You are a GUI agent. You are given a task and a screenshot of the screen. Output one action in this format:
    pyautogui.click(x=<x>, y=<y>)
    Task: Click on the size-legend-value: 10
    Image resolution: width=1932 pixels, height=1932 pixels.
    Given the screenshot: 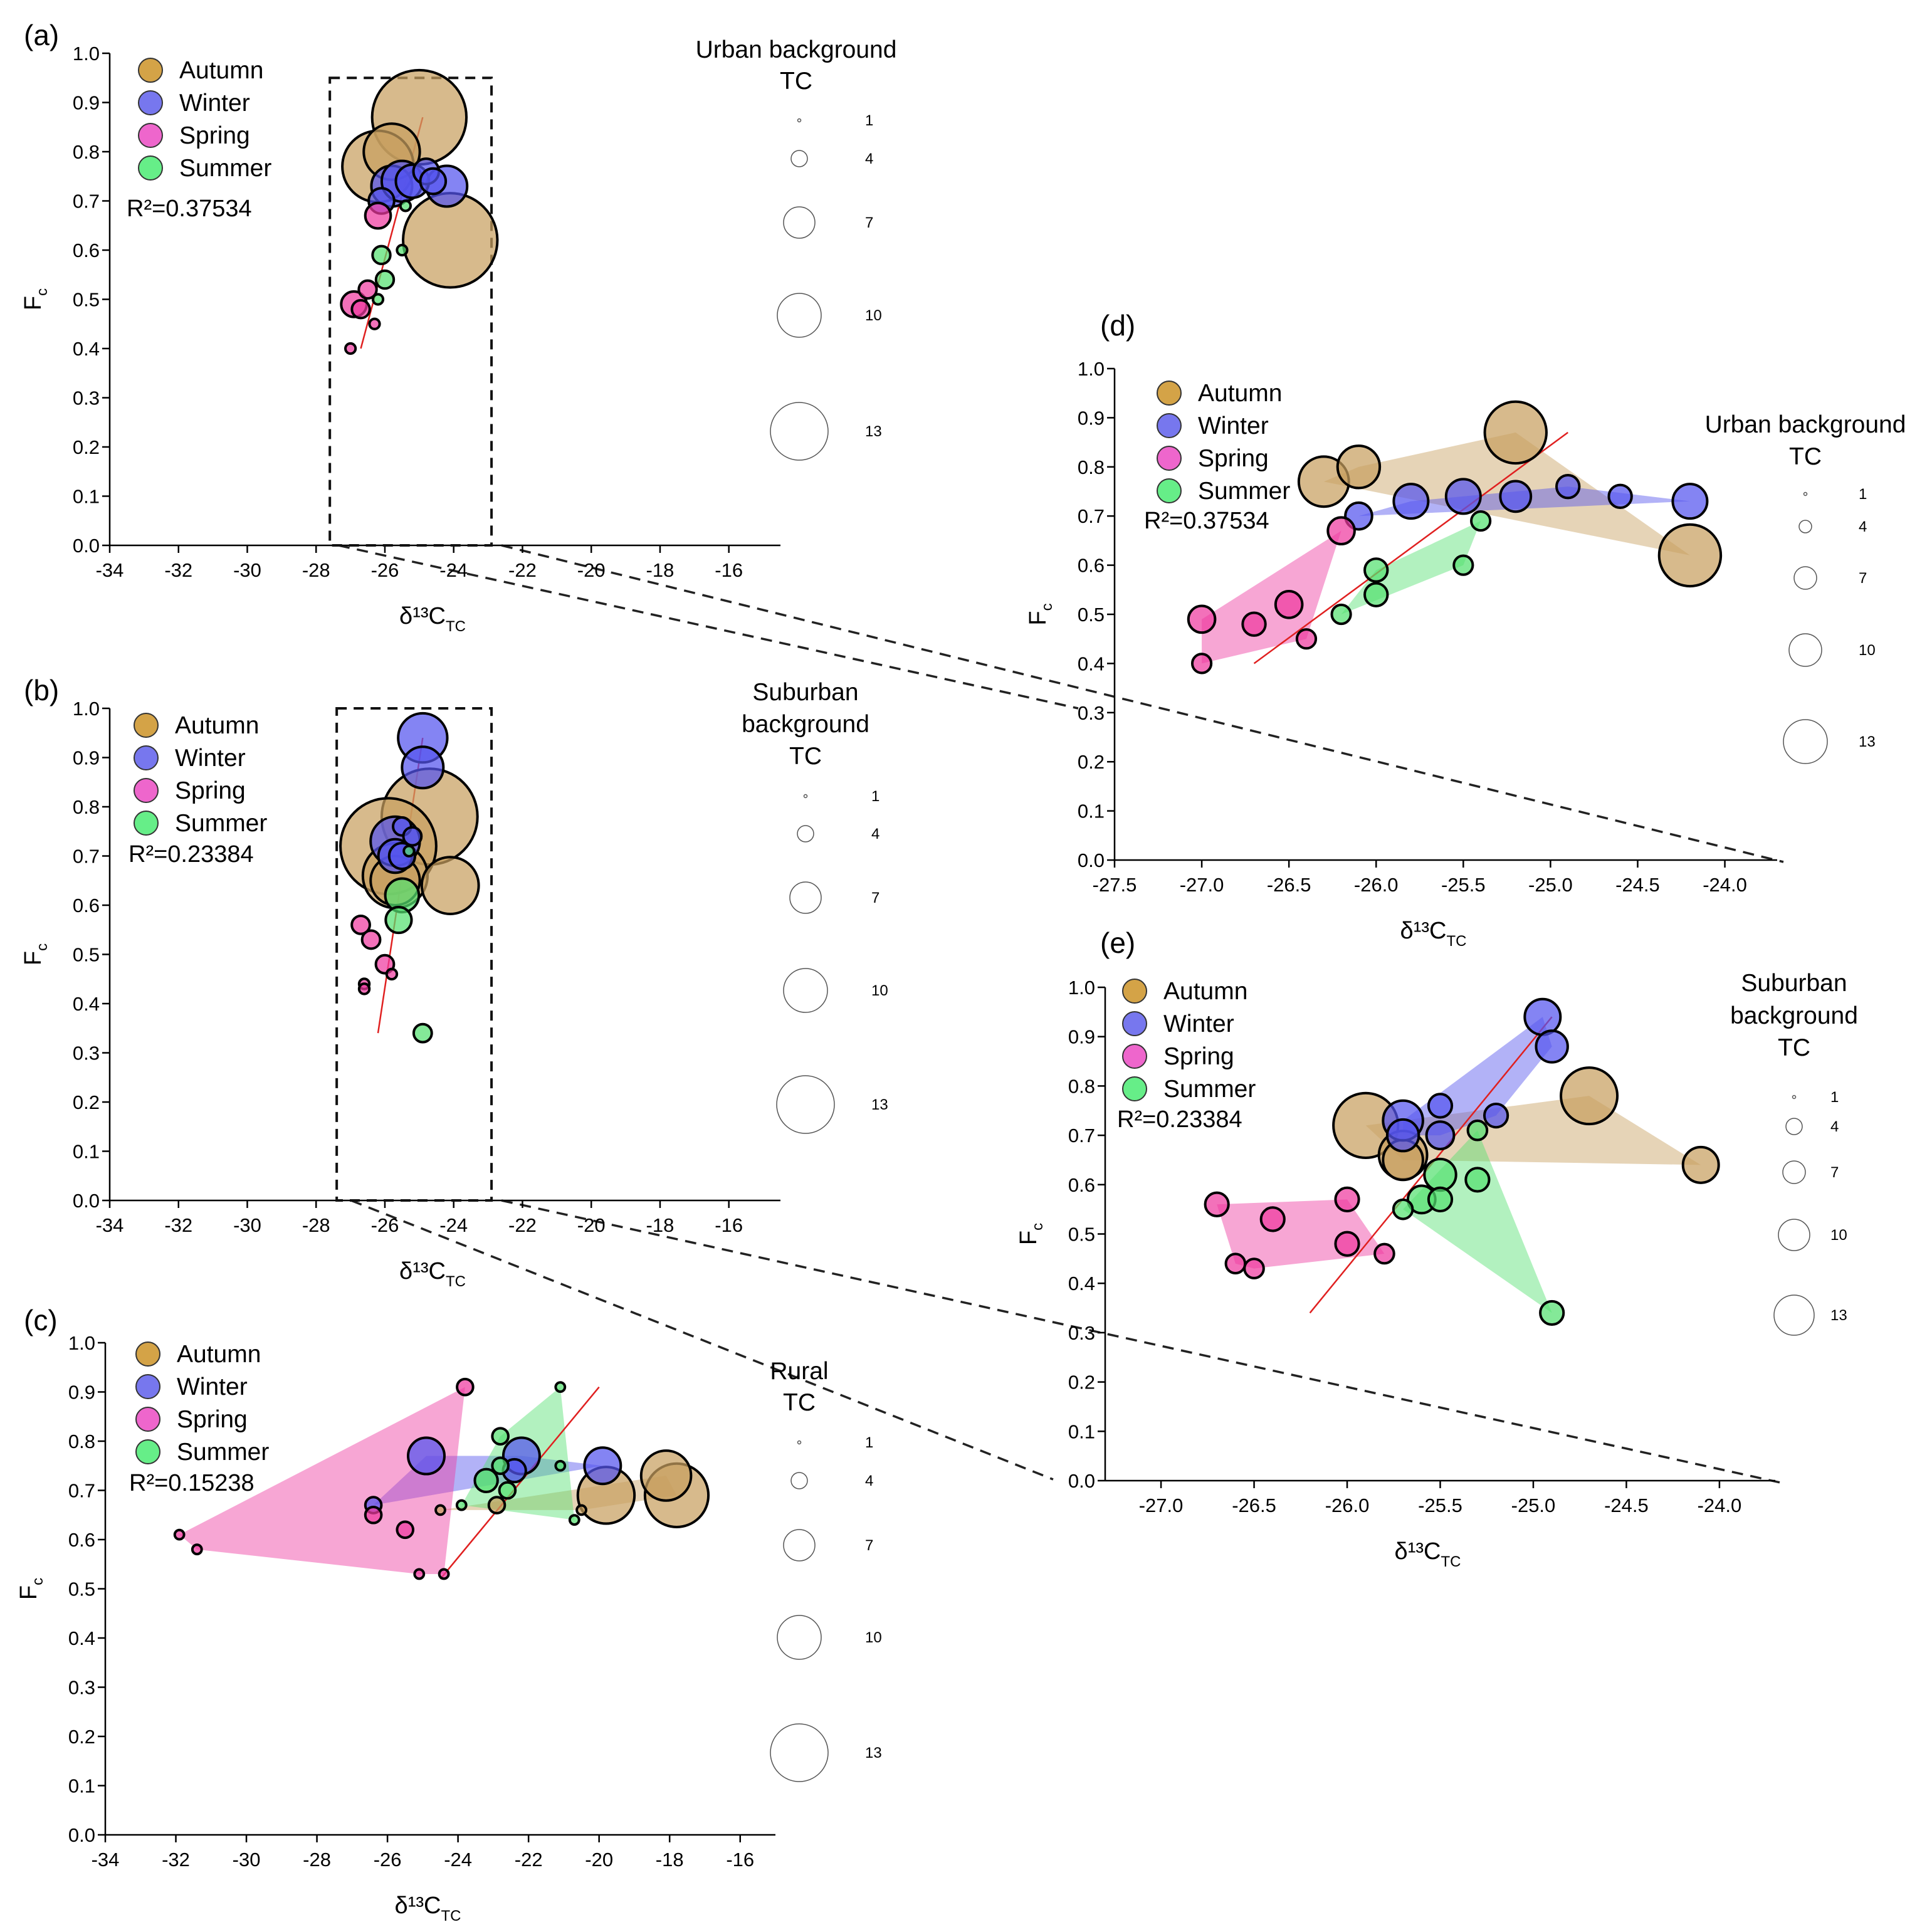 What is the action you would take?
    pyautogui.click(x=874, y=1638)
    